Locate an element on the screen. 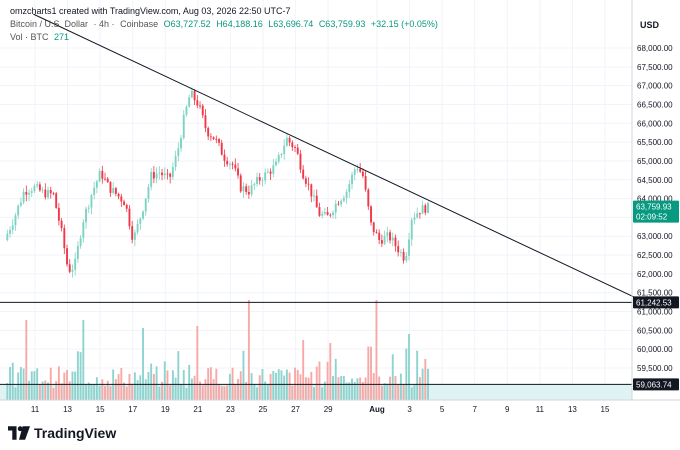 The height and width of the screenshot is (450, 680). y-tick-label: 61,000.00 is located at coordinates (655, 312).